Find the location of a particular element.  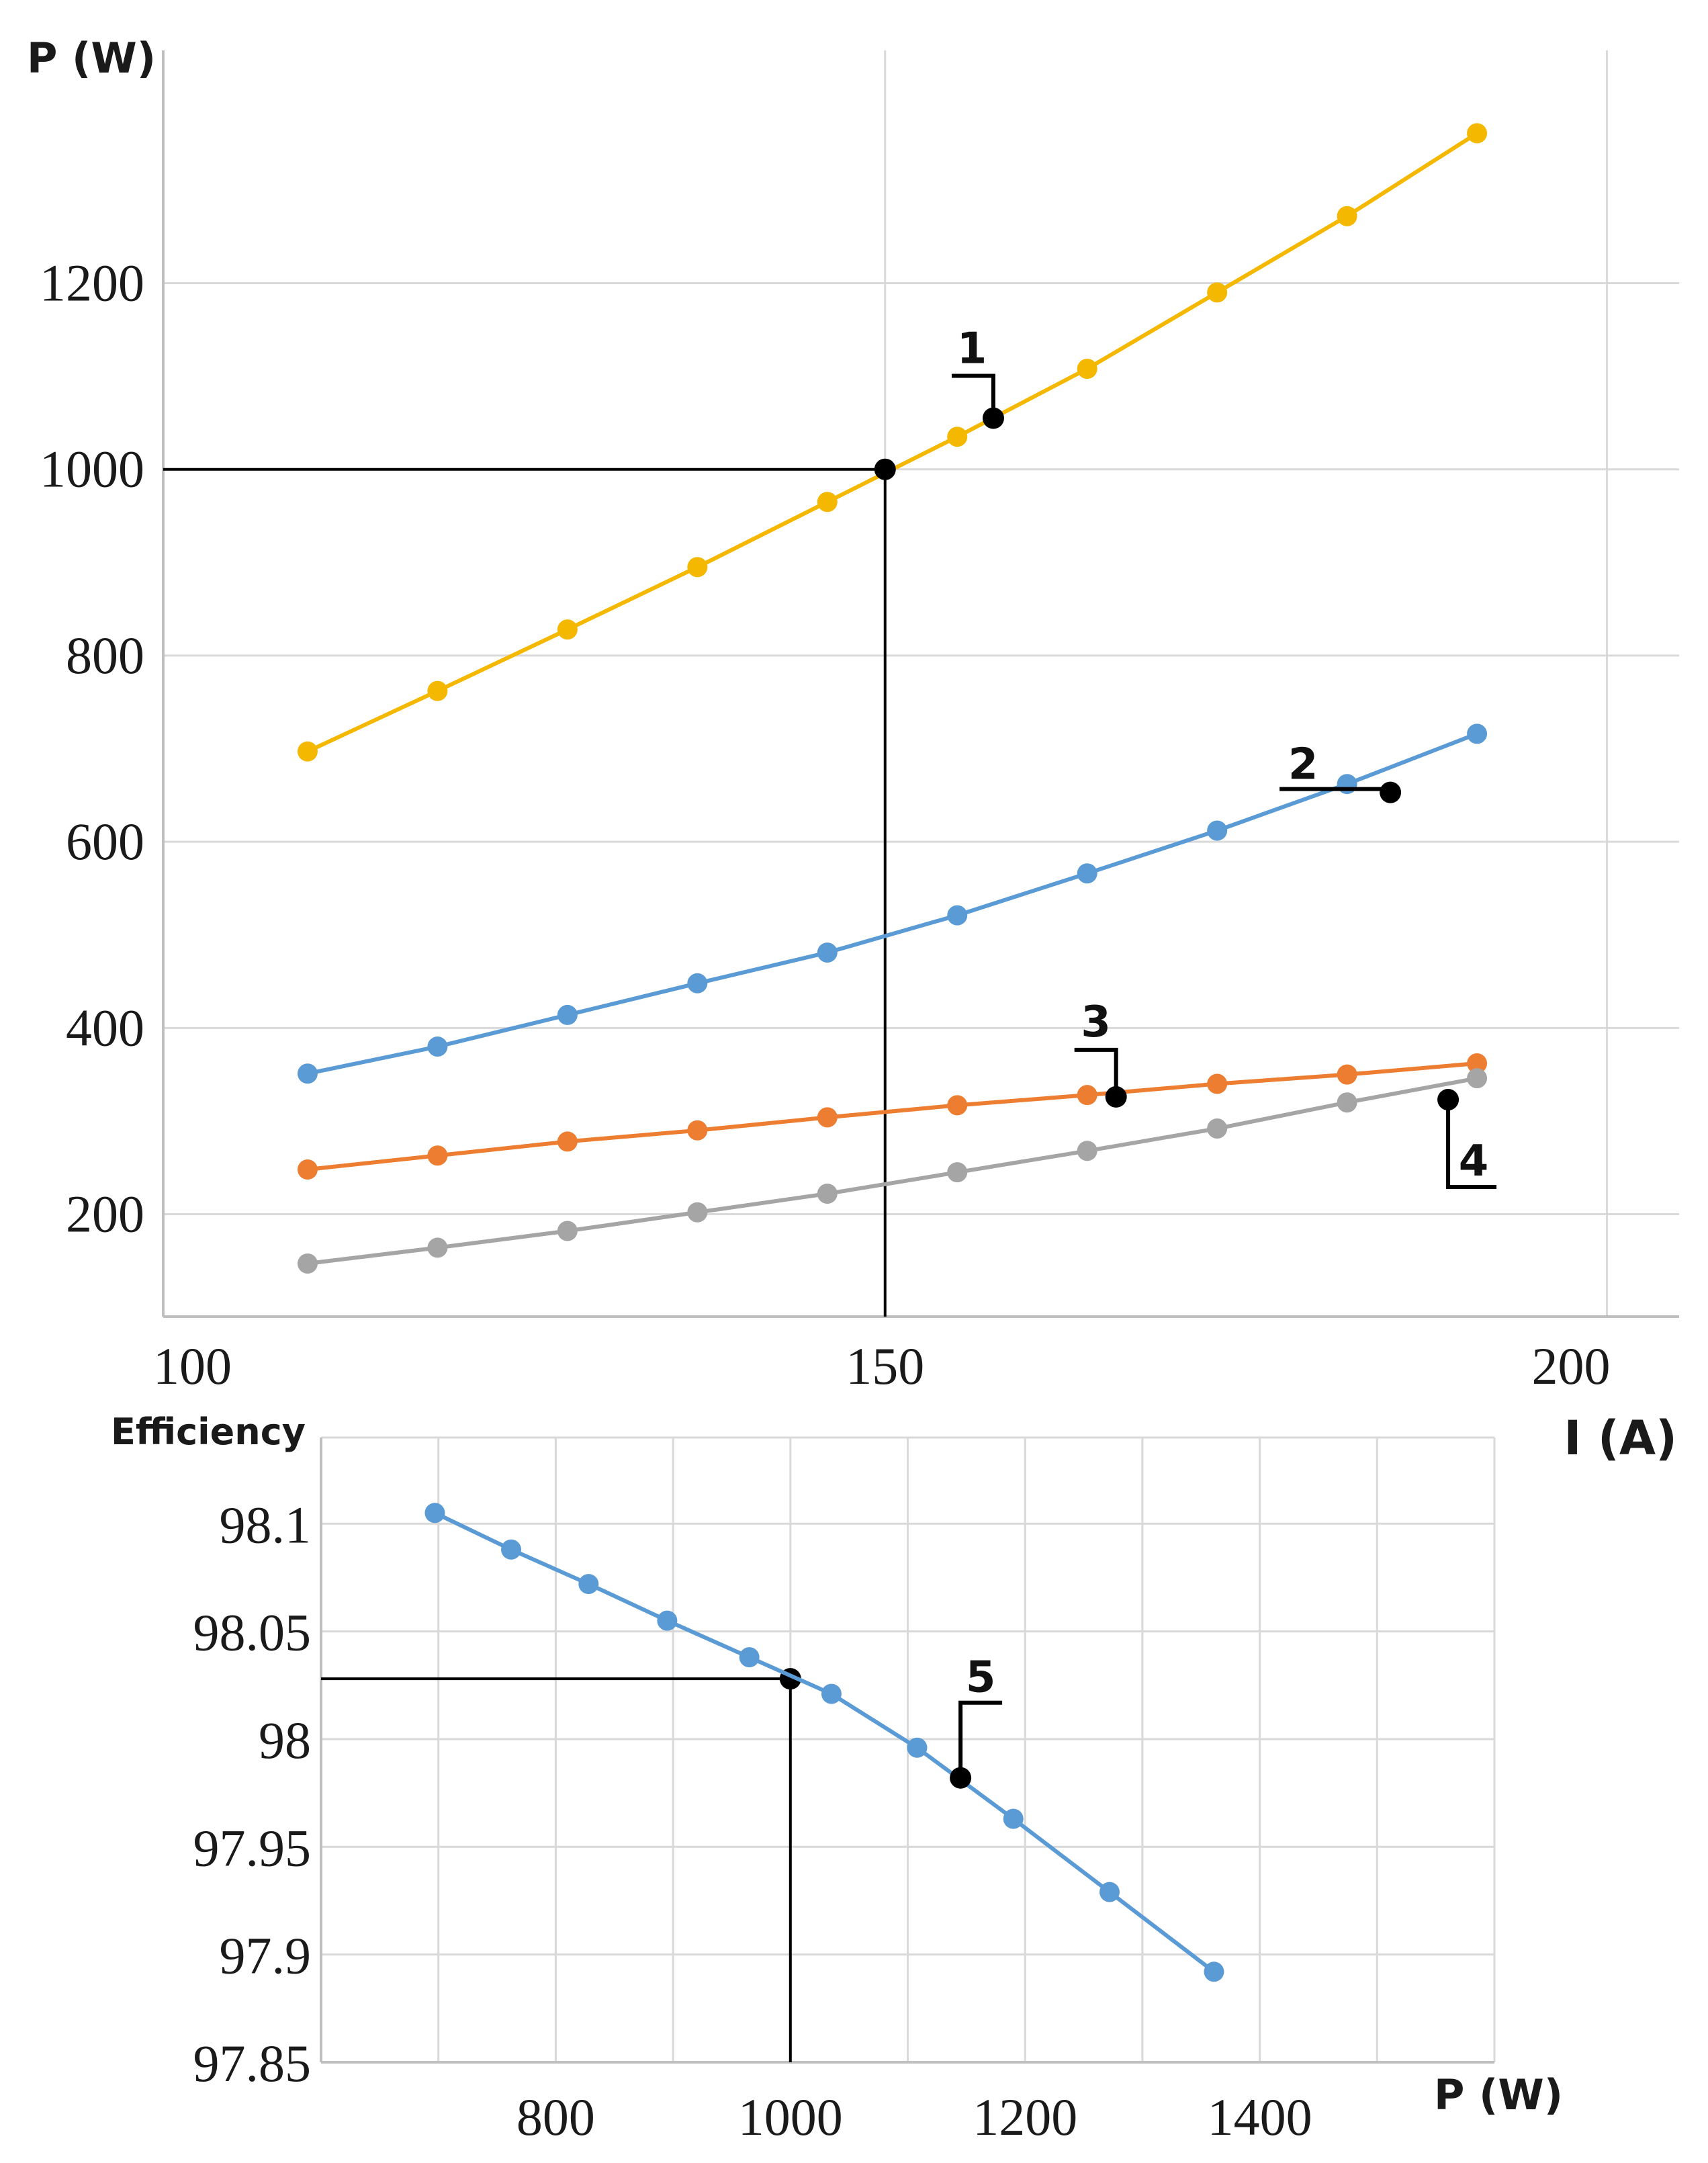

marker-label-3: 3 is located at coordinates (1096, 1022).